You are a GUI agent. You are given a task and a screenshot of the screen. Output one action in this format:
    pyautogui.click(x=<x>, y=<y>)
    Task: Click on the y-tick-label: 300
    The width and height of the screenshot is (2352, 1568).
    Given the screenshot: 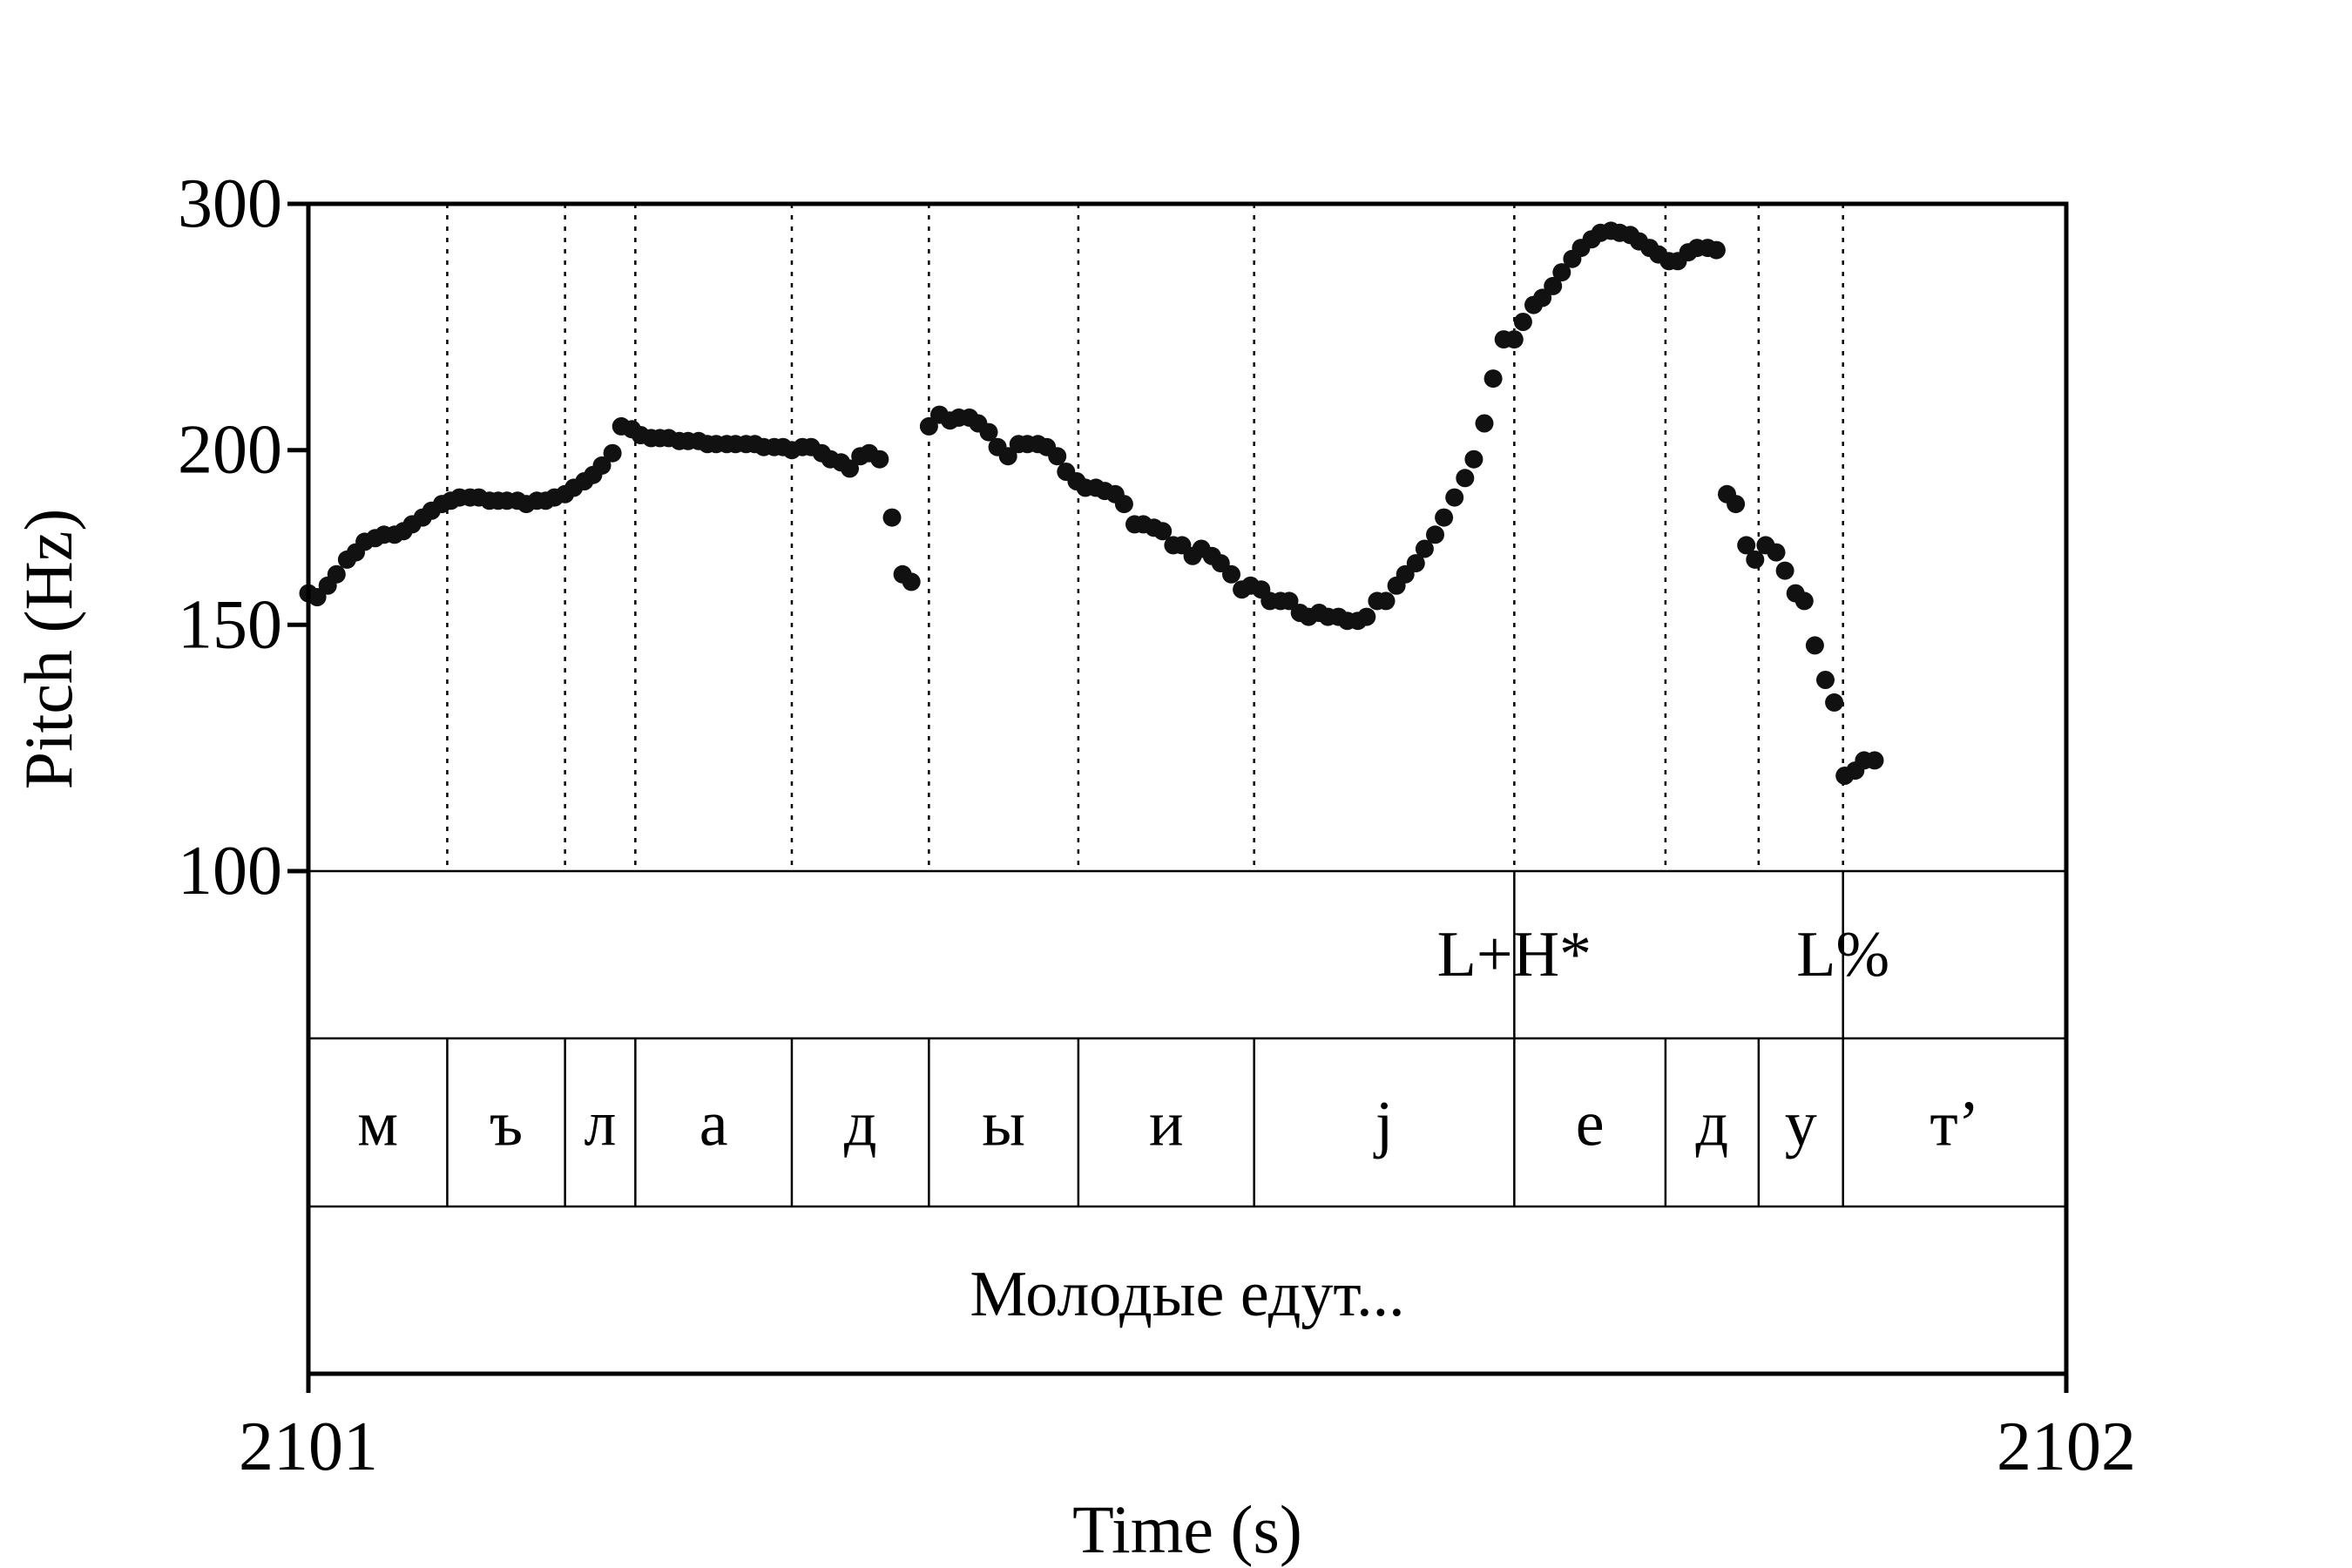 What is the action you would take?
    pyautogui.click(x=230, y=204)
    